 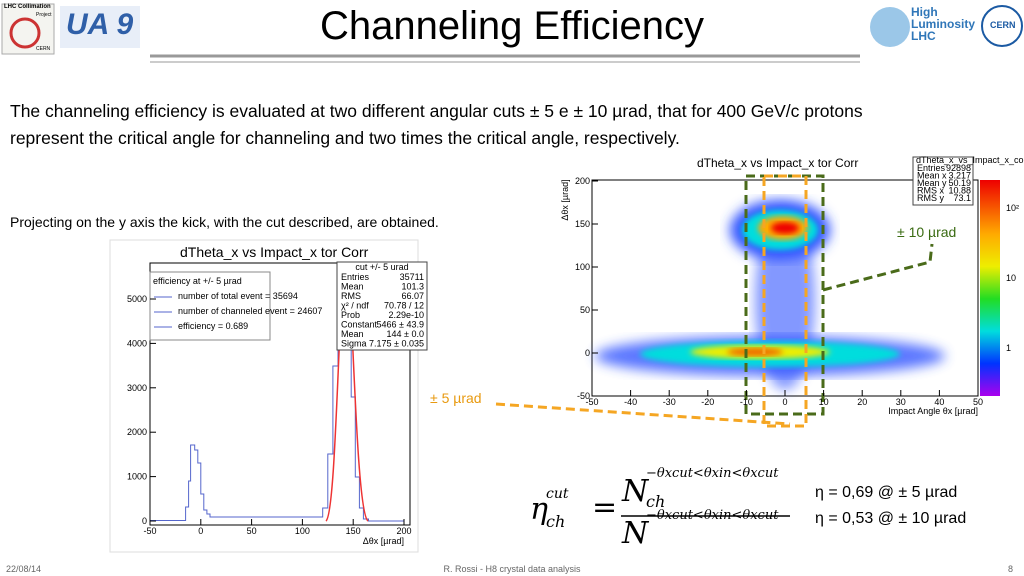 I want to click on histogram, so click(x=277, y=399).